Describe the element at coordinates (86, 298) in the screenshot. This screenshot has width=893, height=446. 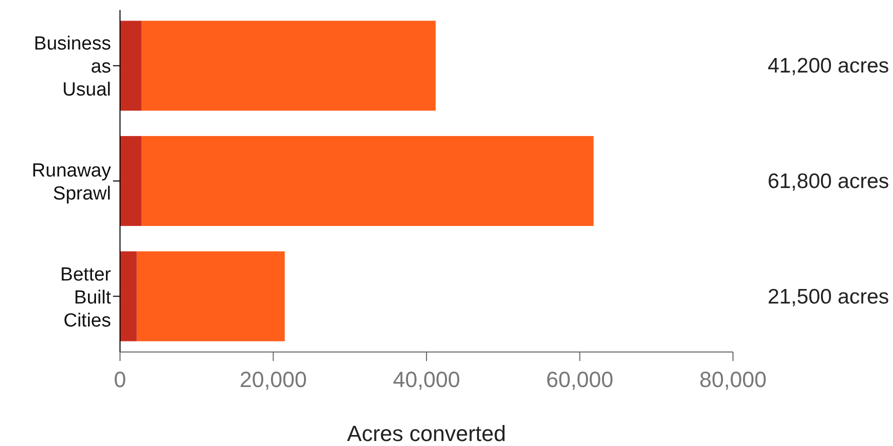
I see `y-tick-label: Better Built Cities` at that location.